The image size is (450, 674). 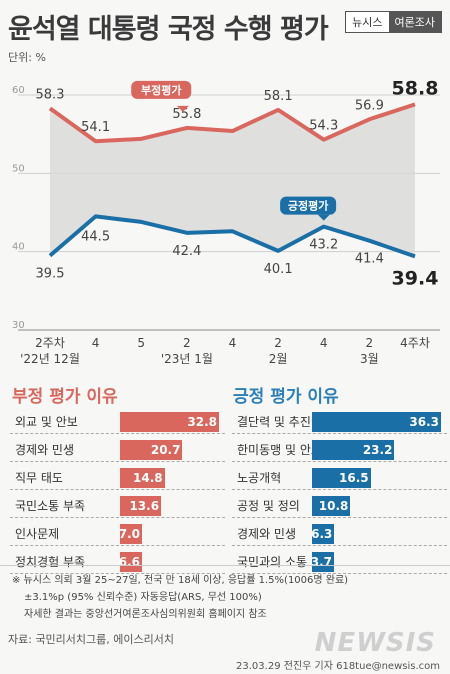 What do you see at coordinates (232, 123) in the screenshot?
I see `negative-series-line` at bounding box center [232, 123].